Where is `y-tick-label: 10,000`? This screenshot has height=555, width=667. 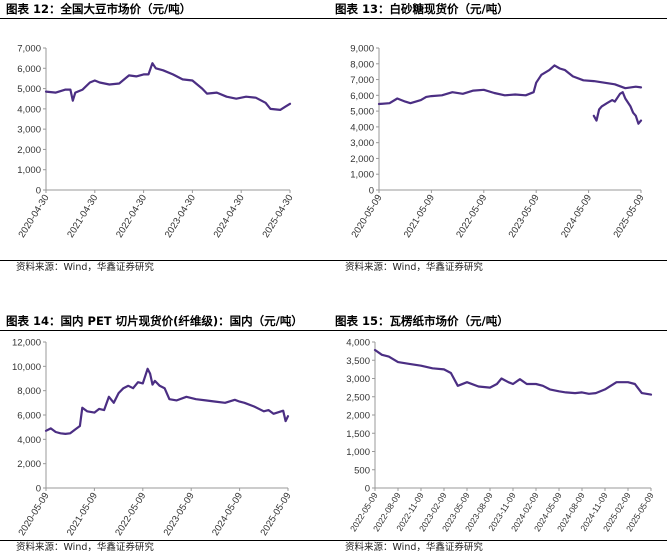 y-tick-label: 10,000 is located at coordinates (26, 367).